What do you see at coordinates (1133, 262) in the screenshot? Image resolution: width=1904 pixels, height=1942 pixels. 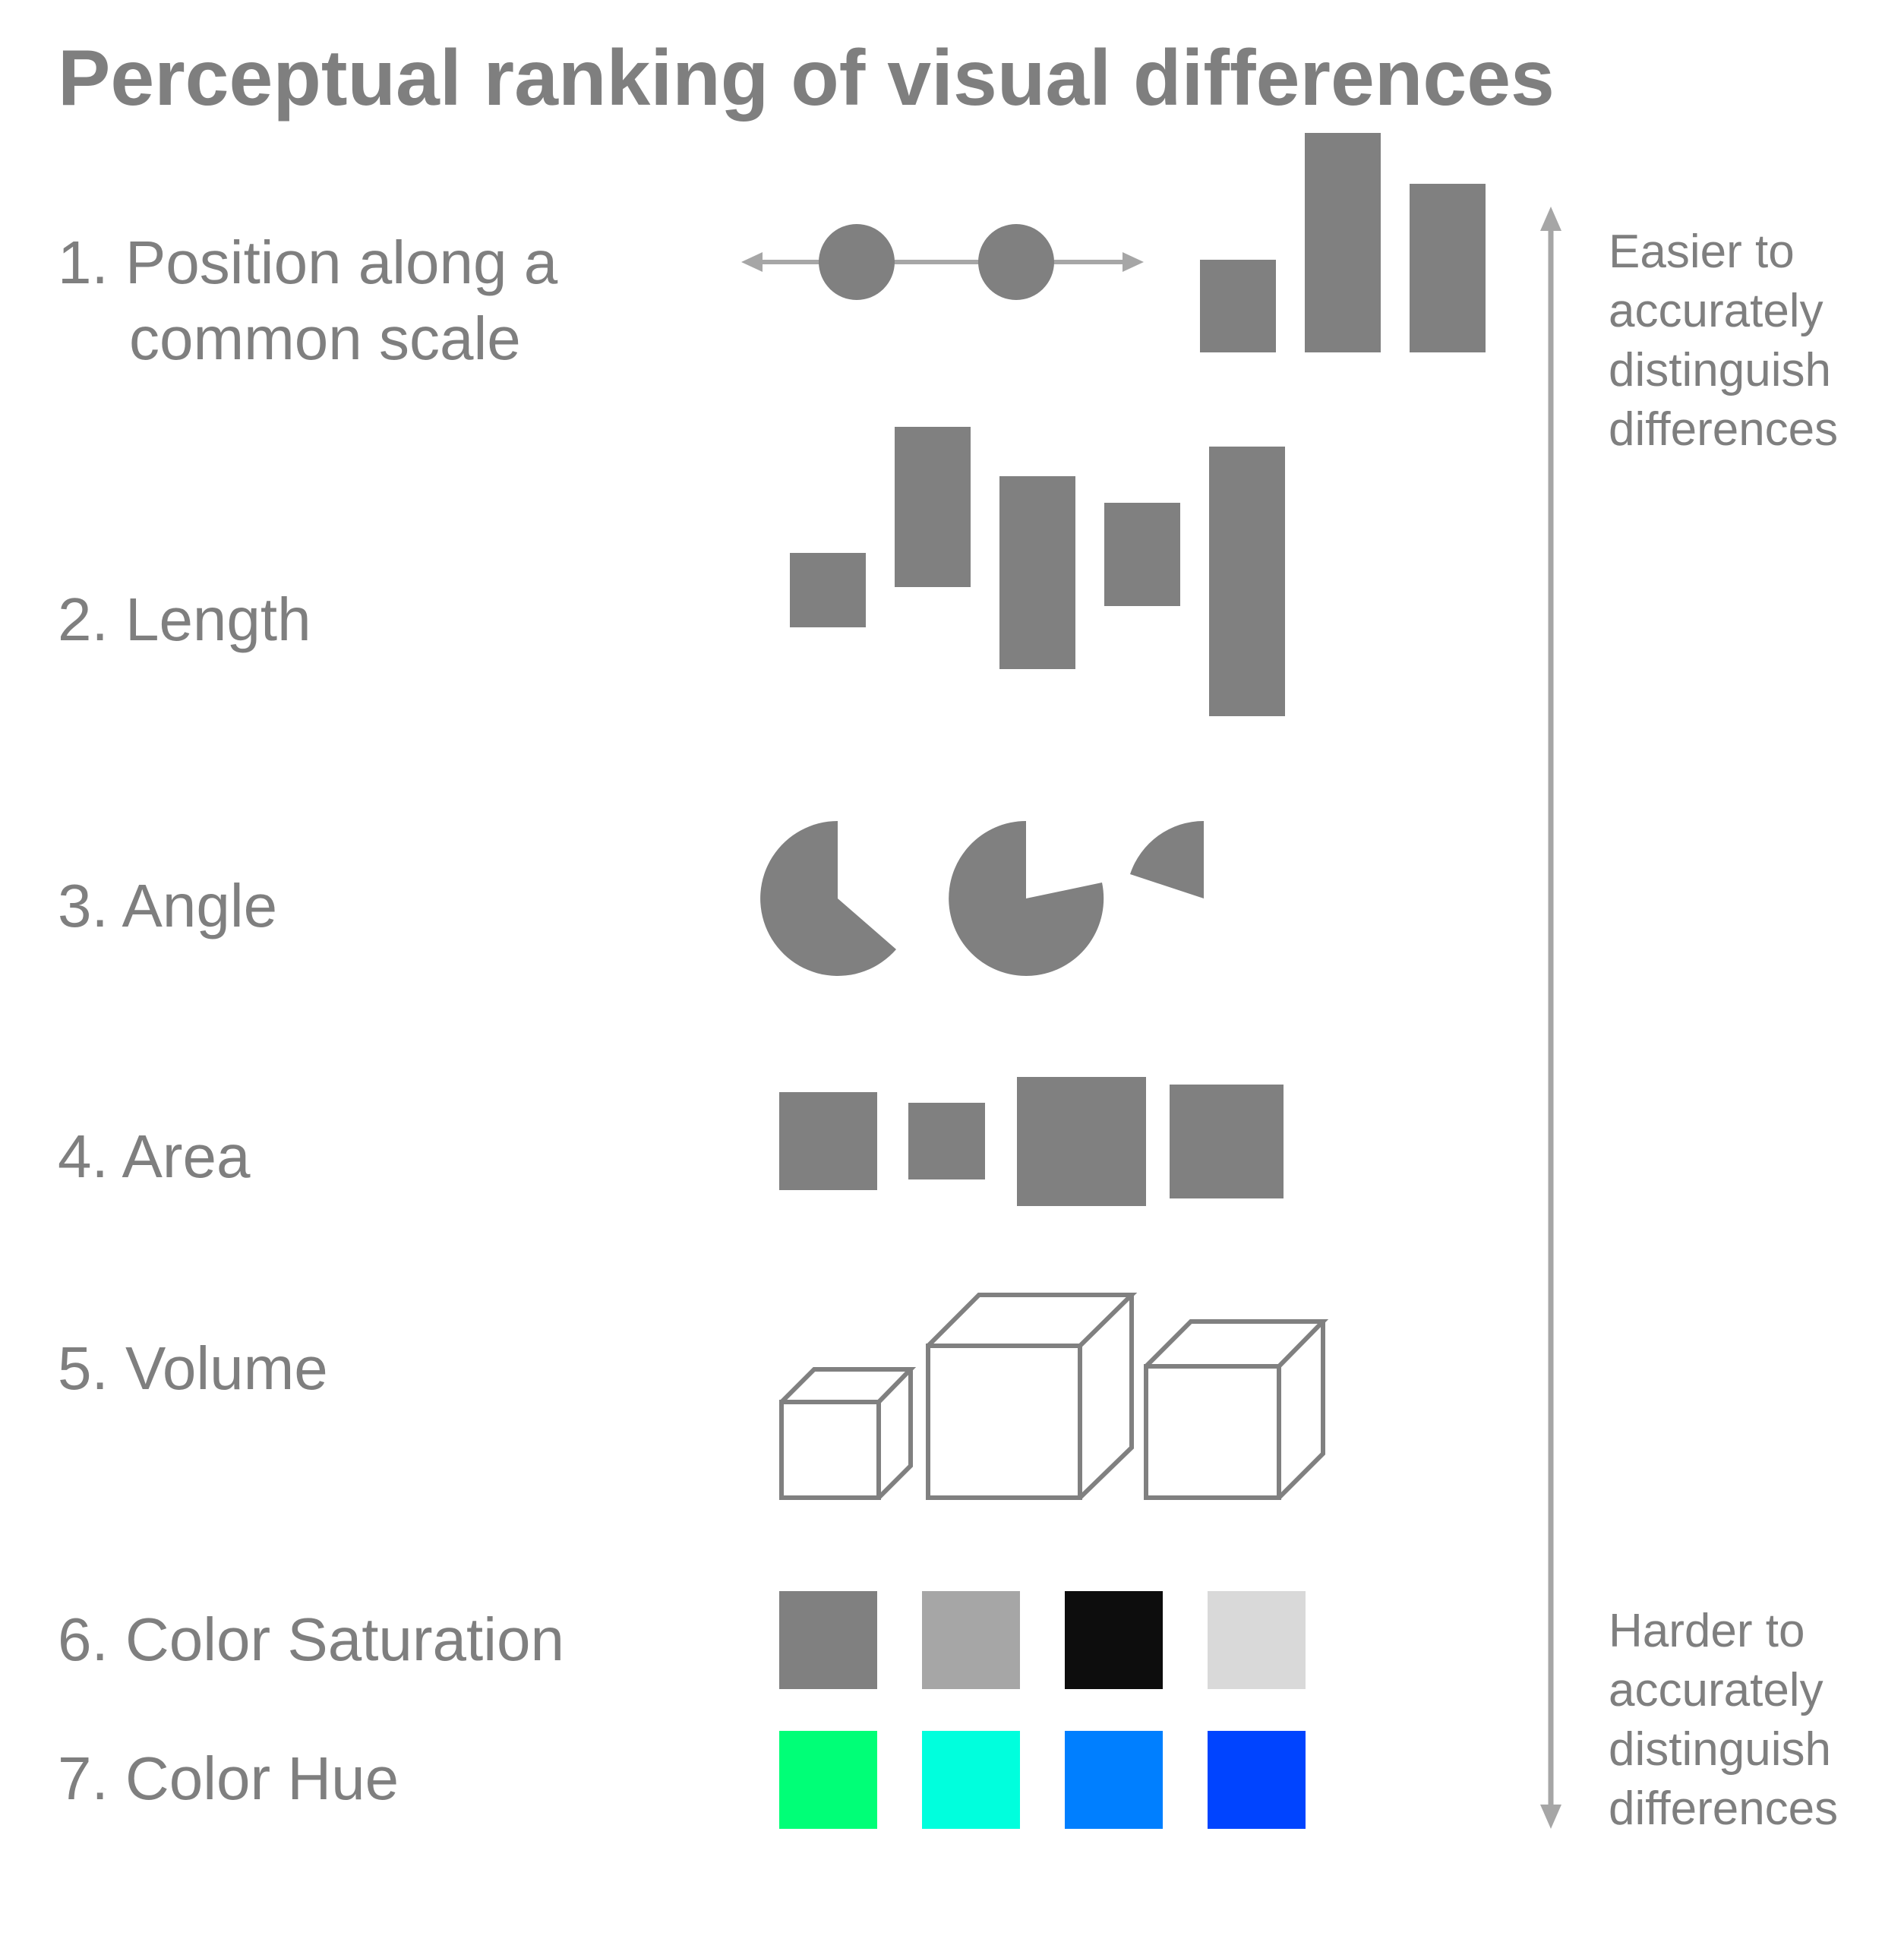 I see `position-arrow-right` at bounding box center [1133, 262].